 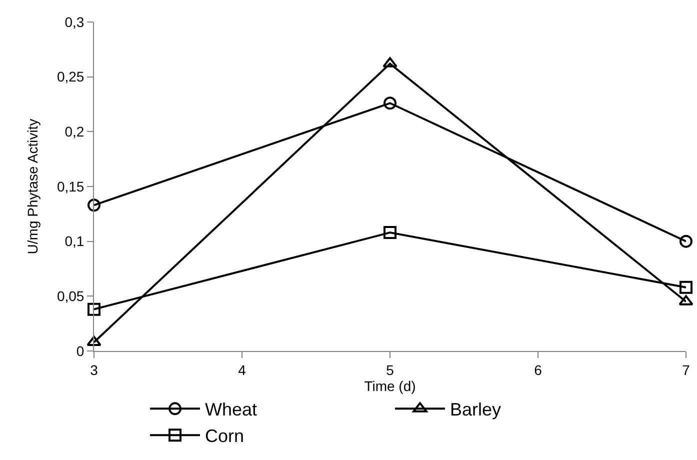 I want to click on x-tick-label: 5, so click(x=390, y=370).